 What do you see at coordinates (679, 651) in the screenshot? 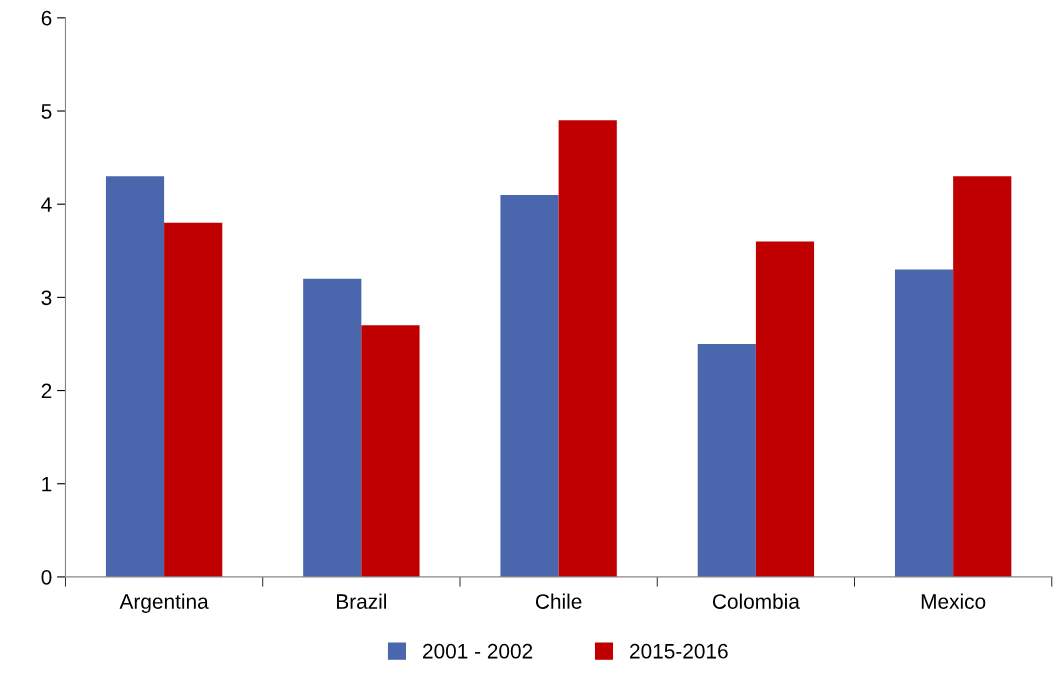
I see `legend-label: 2015-2016` at bounding box center [679, 651].